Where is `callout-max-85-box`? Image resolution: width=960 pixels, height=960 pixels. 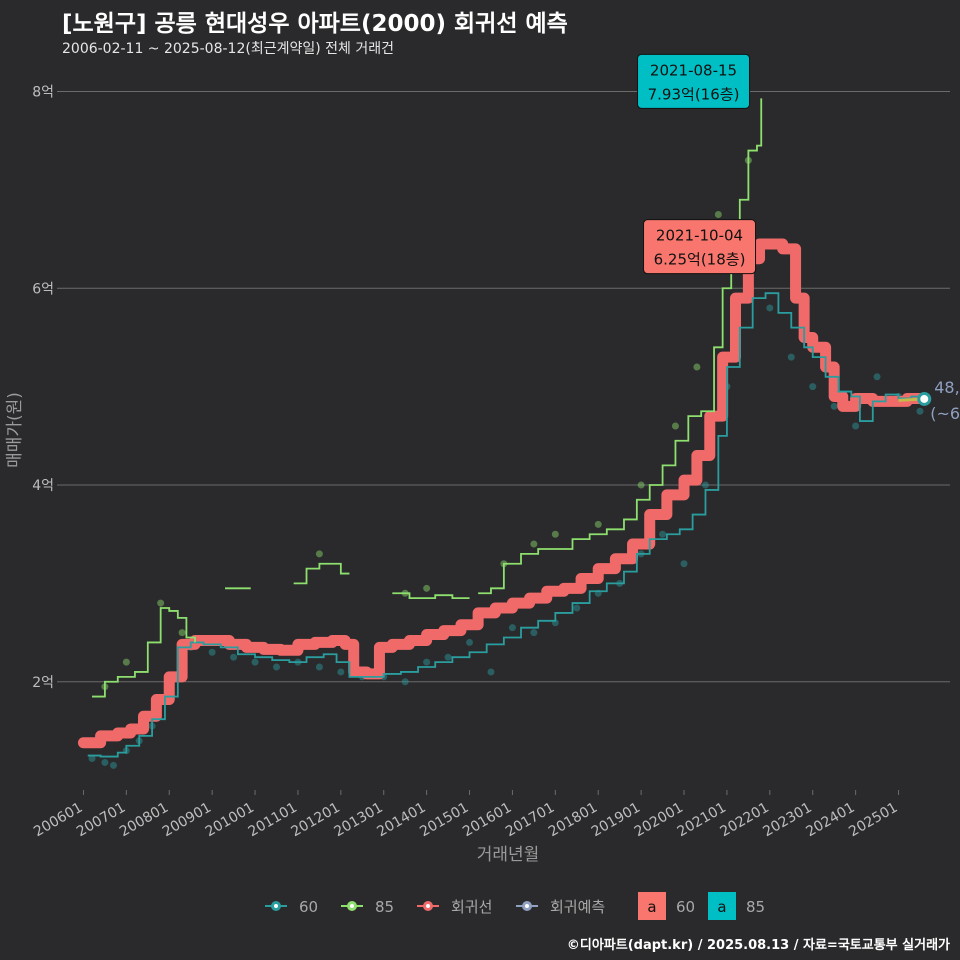 callout-max-85-box is located at coordinates (694, 81).